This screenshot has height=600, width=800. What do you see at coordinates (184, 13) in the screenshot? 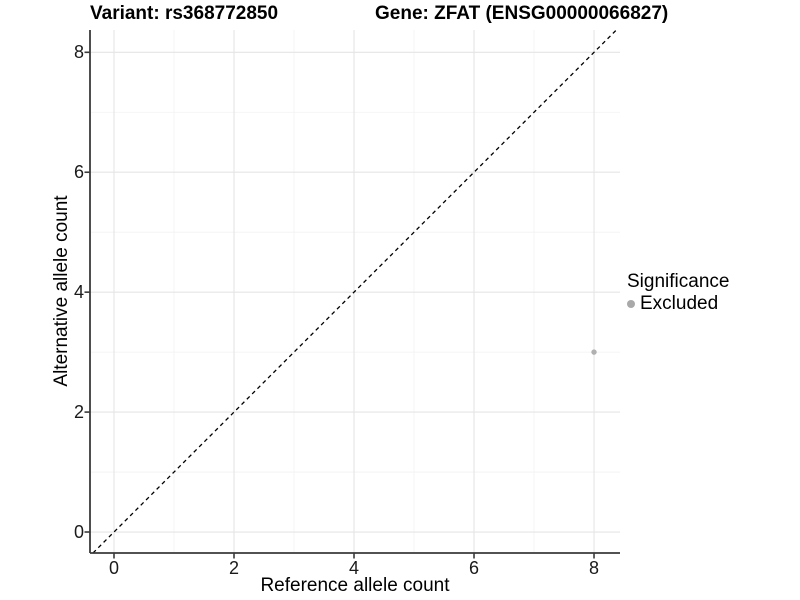
I see `plot-title-variant: Variant: rs368772850` at bounding box center [184, 13].